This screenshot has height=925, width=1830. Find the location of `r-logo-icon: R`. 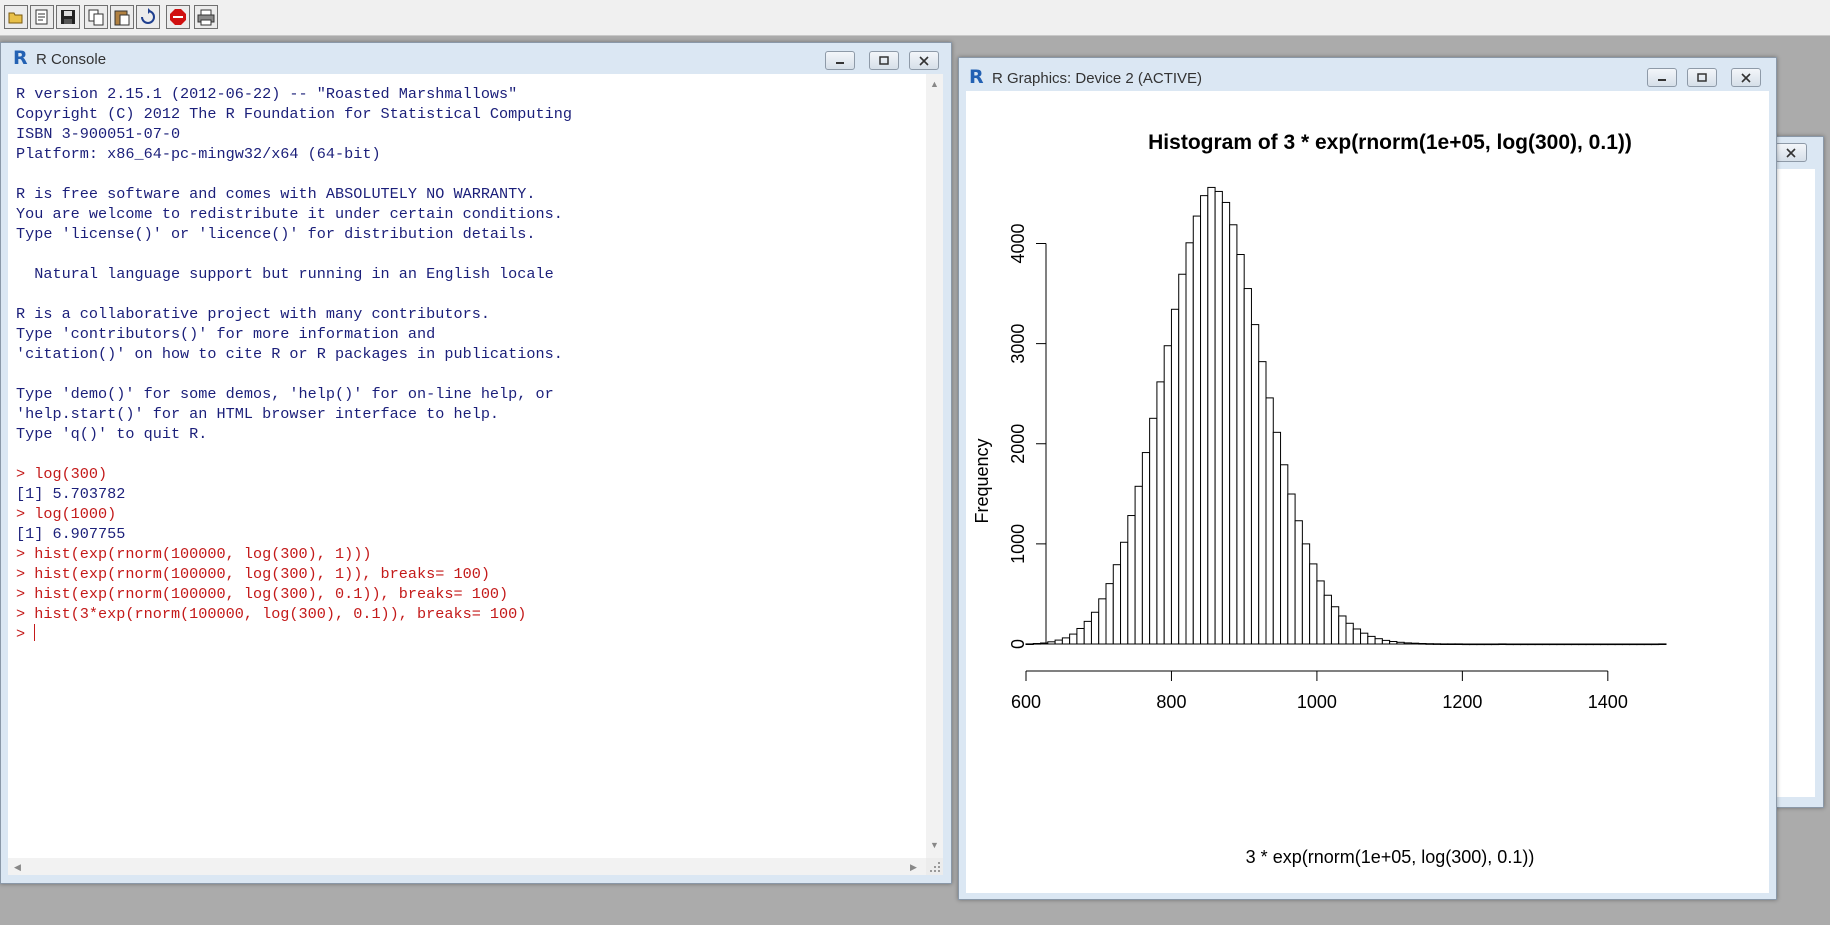

r-logo-icon: R is located at coordinates (976, 77).